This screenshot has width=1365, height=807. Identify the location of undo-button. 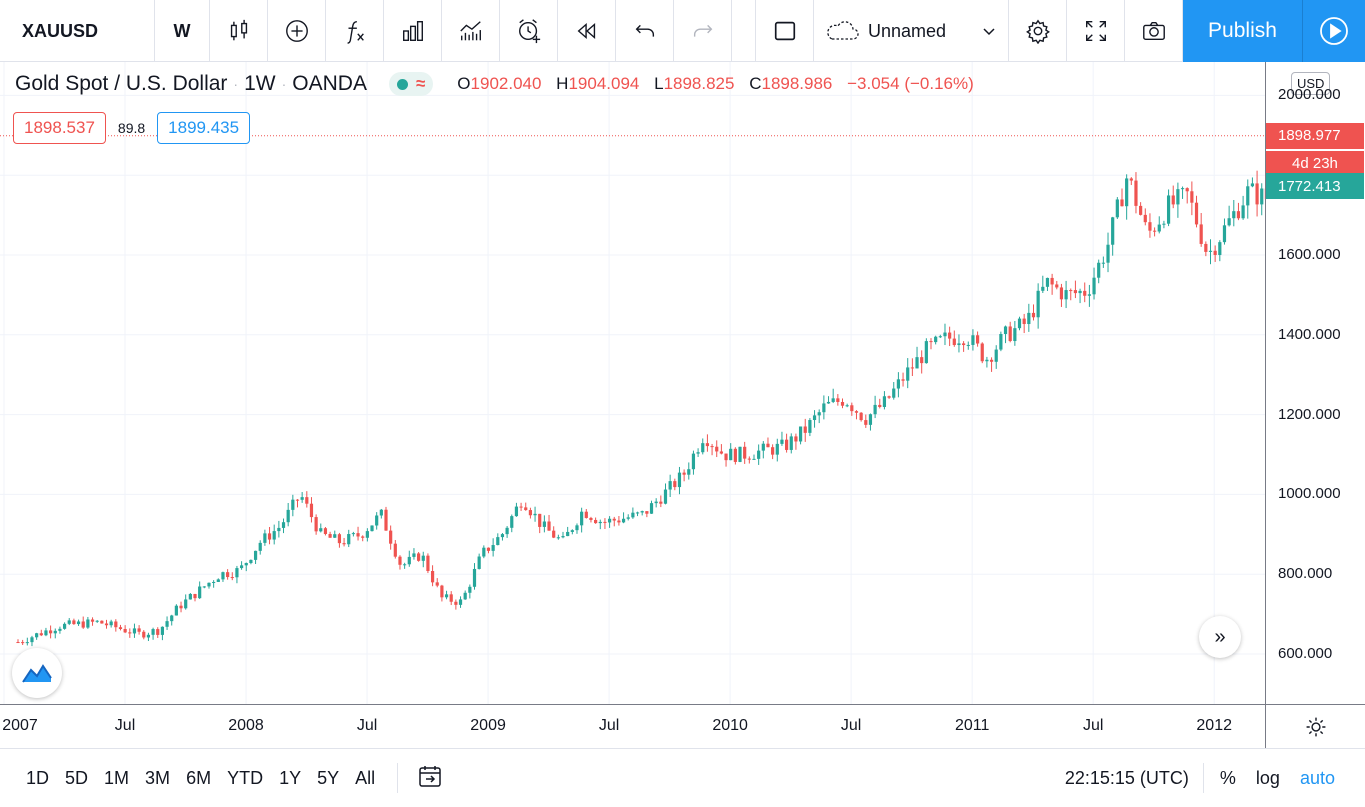
(645, 31).